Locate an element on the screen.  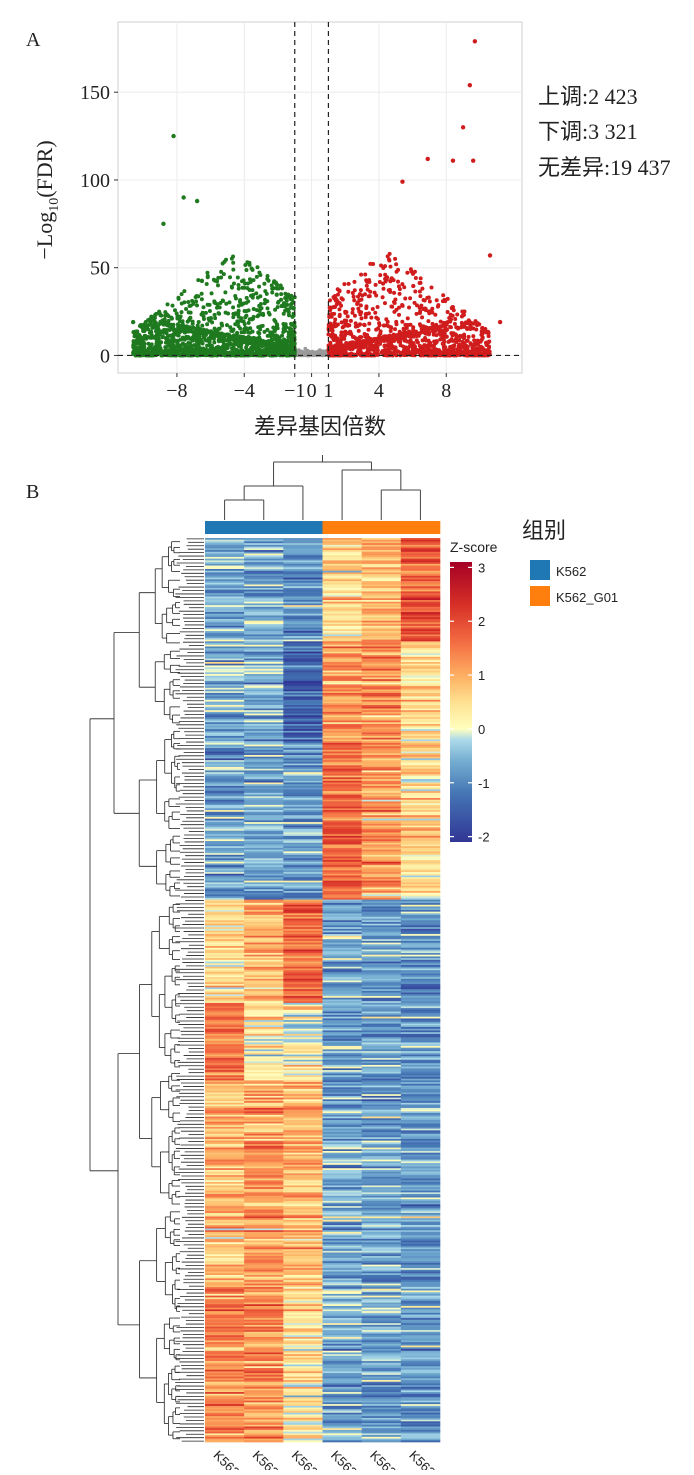
volcano-y-axis-label: −Log10(FDR) is located at coordinates (47, 199).